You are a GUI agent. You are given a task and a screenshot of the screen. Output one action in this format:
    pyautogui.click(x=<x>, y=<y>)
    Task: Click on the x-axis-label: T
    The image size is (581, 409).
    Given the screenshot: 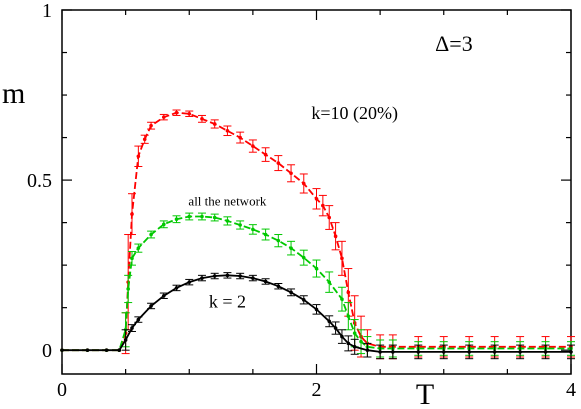 What is the action you would take?
    pyautogui.click(x=425, y=393)
    